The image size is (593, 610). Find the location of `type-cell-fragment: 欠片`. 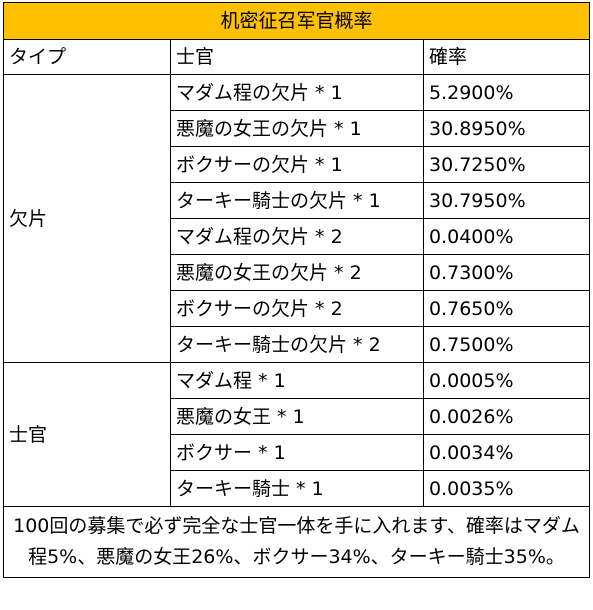

type-cell-fragment: 欠片 is located at coordinates (87, 218).